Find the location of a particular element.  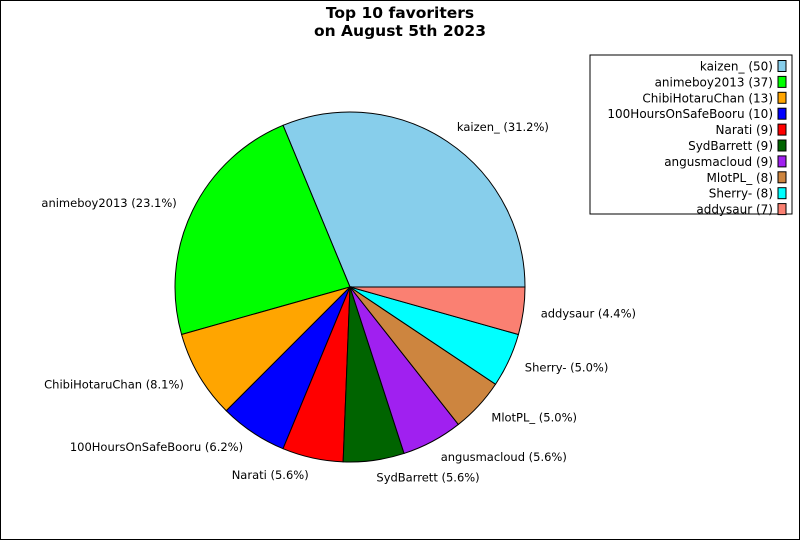

slice-label-animeboy2013: animeboy2013 (23.1%) is located at coordinates (108, 203).